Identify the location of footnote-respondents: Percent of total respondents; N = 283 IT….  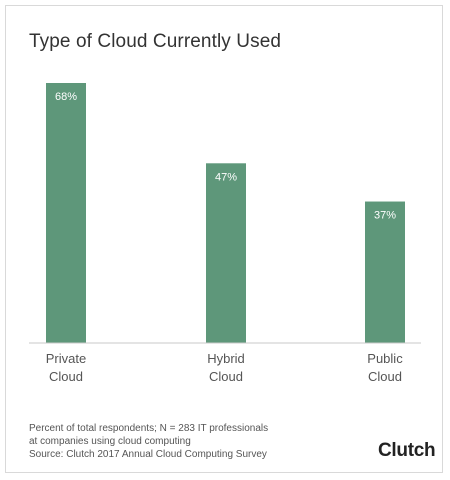
(149, 428).